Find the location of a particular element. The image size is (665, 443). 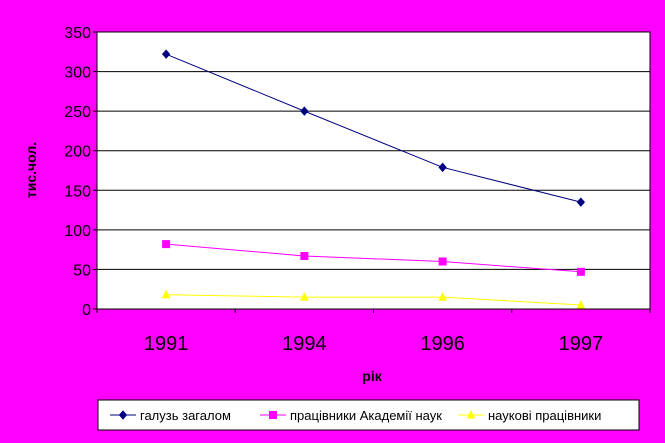

y-tick-labels: 0 50 100 150 200 250 300 350 is located at coordinates (77, 172).